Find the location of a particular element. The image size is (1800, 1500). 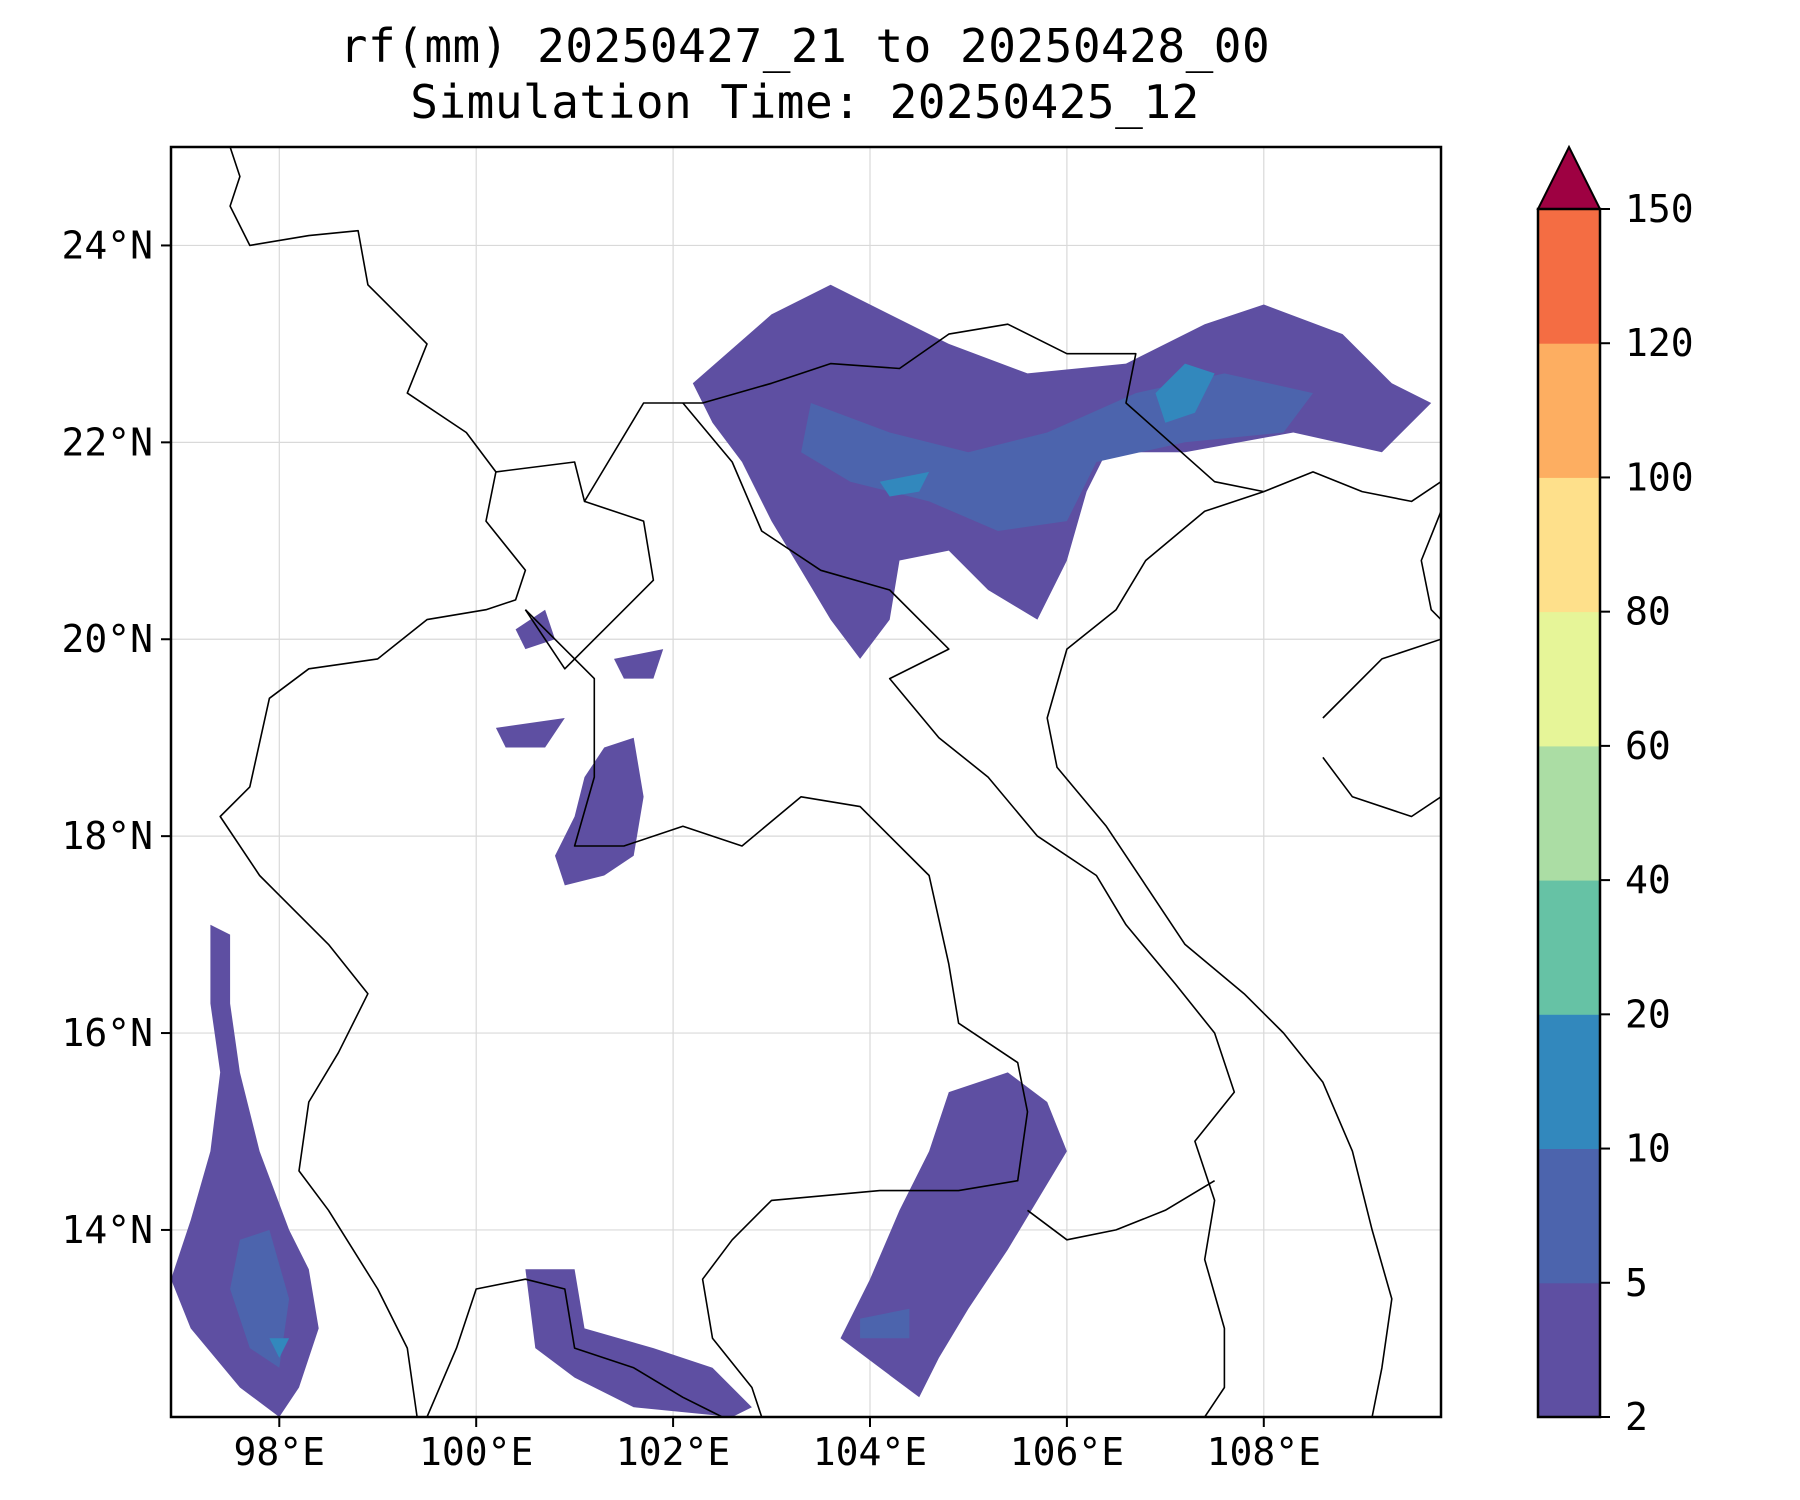

colorbar-label: 40 is located at coordinates (1648, 880).